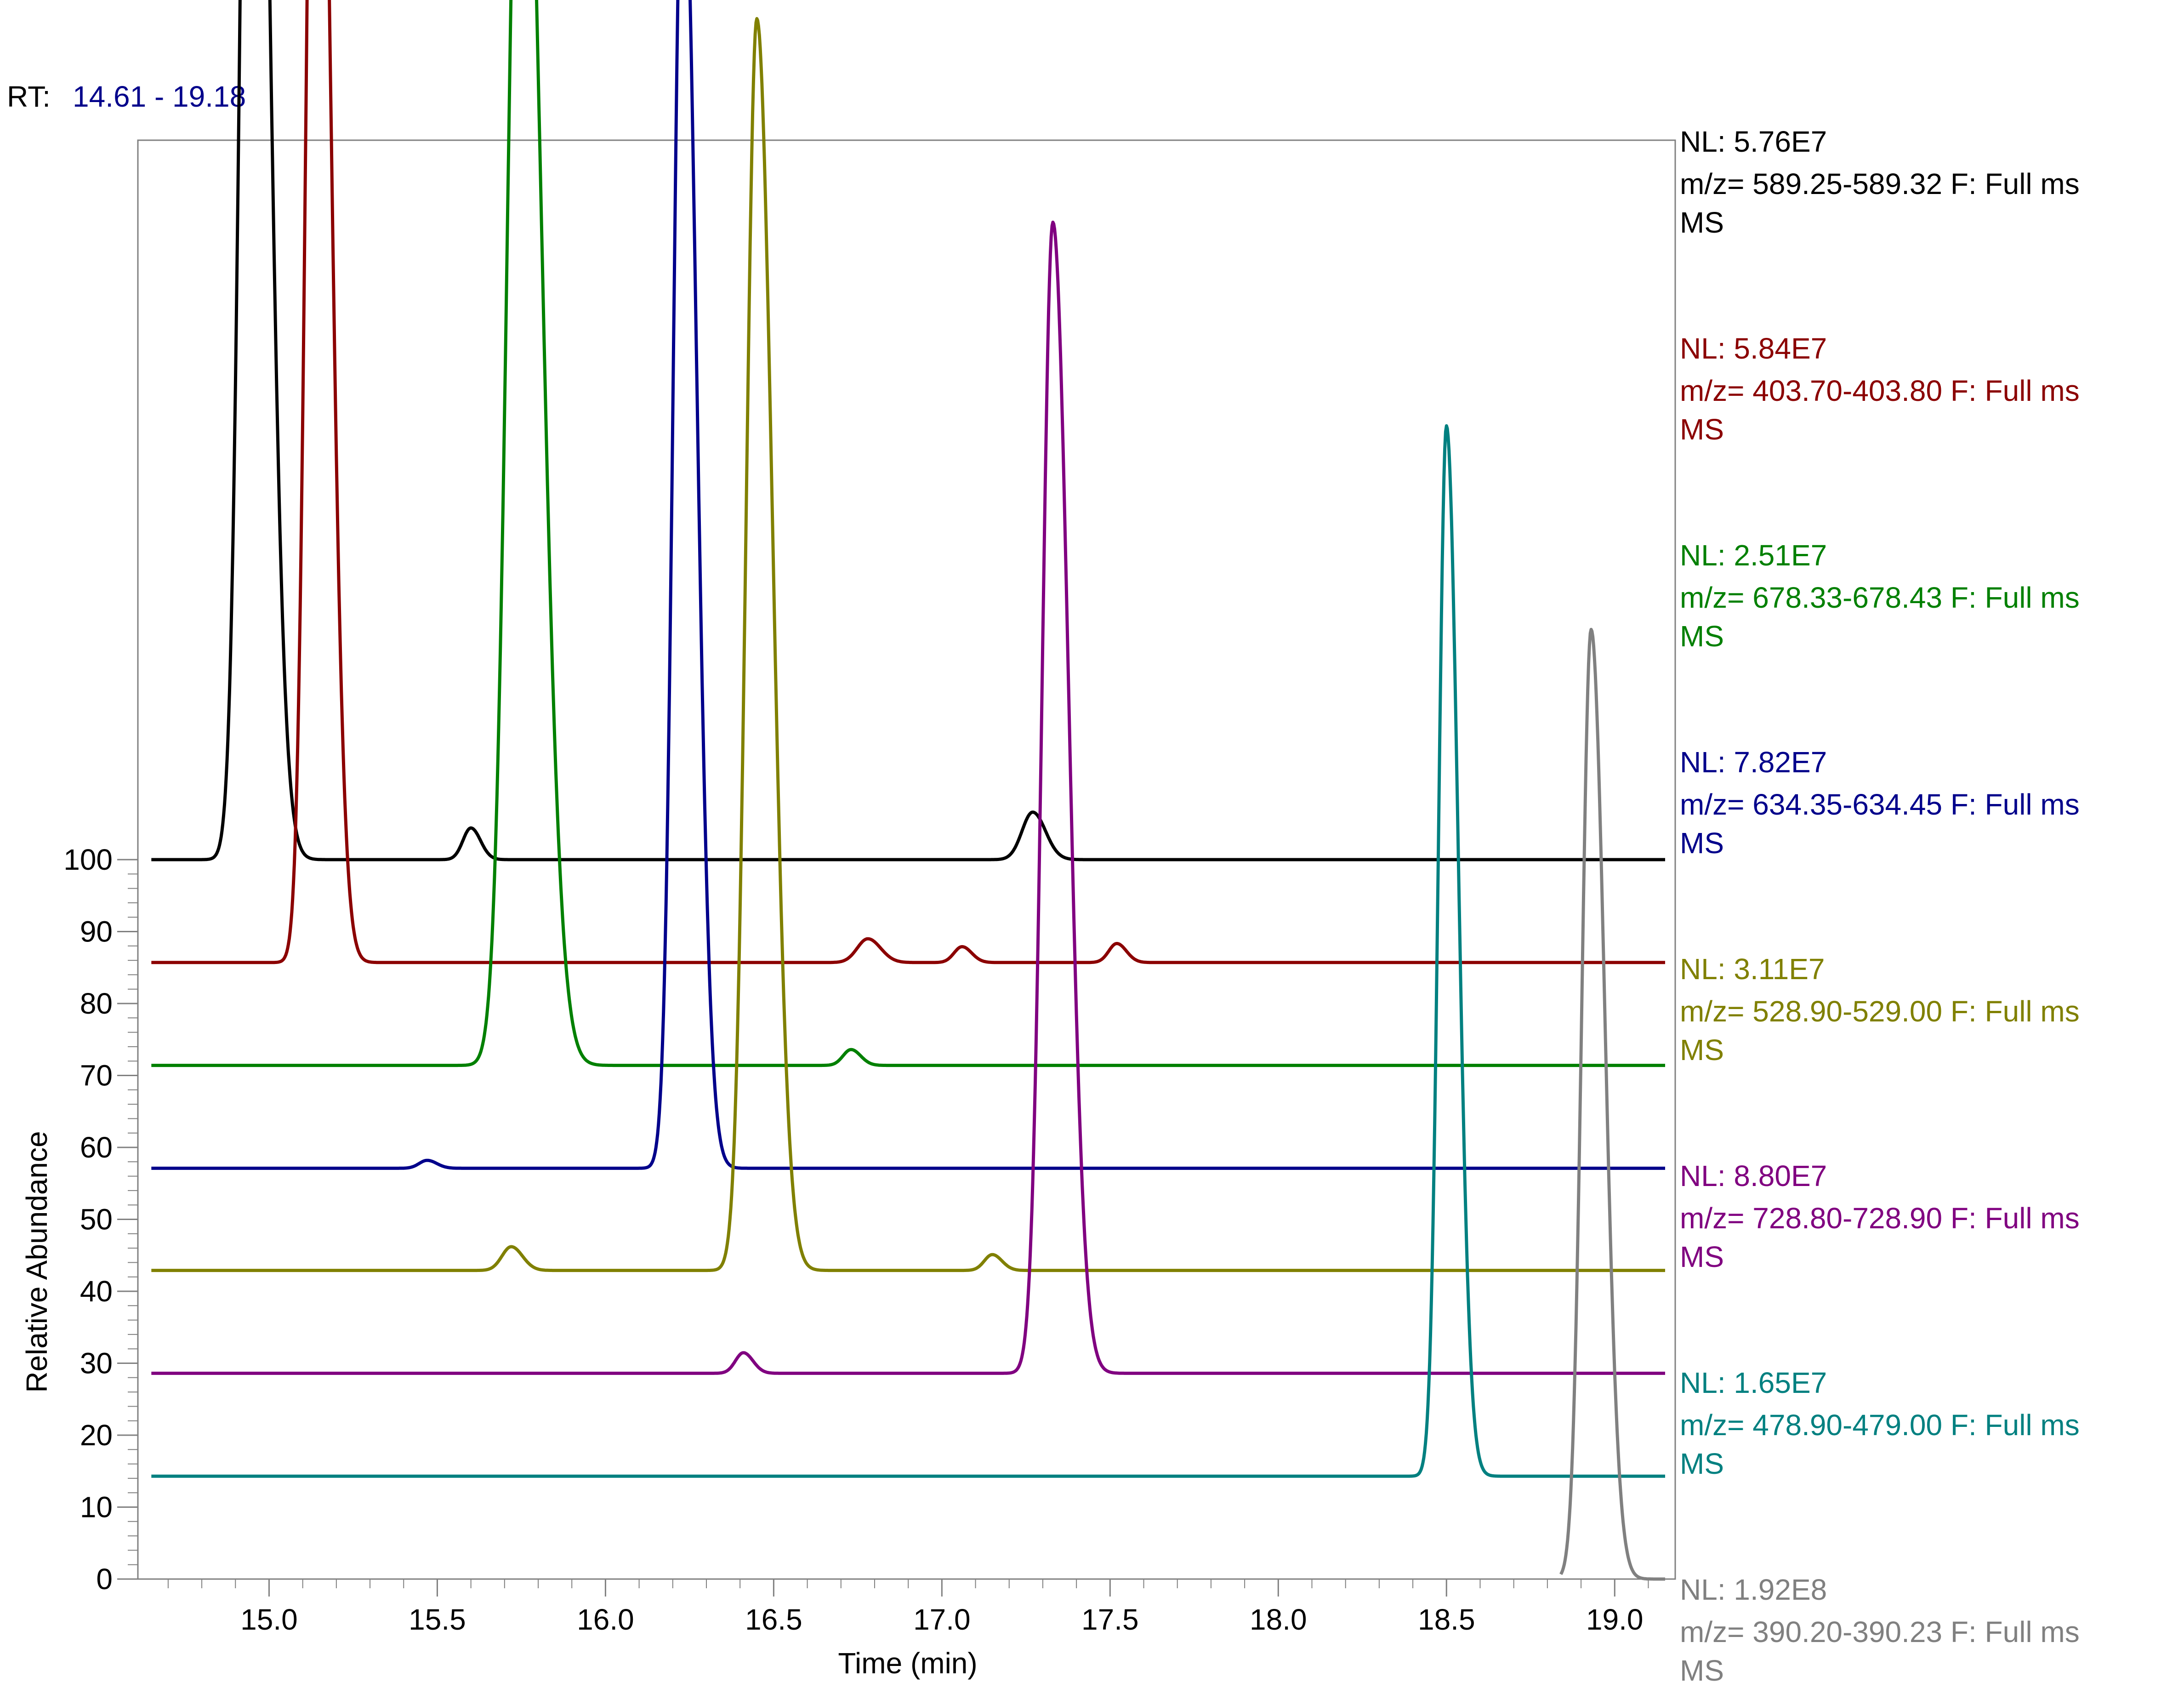 The height and width of the screenshot is (1688, 2184). I want to click on x-tick-label: 18.5, so click(1446, 1620).